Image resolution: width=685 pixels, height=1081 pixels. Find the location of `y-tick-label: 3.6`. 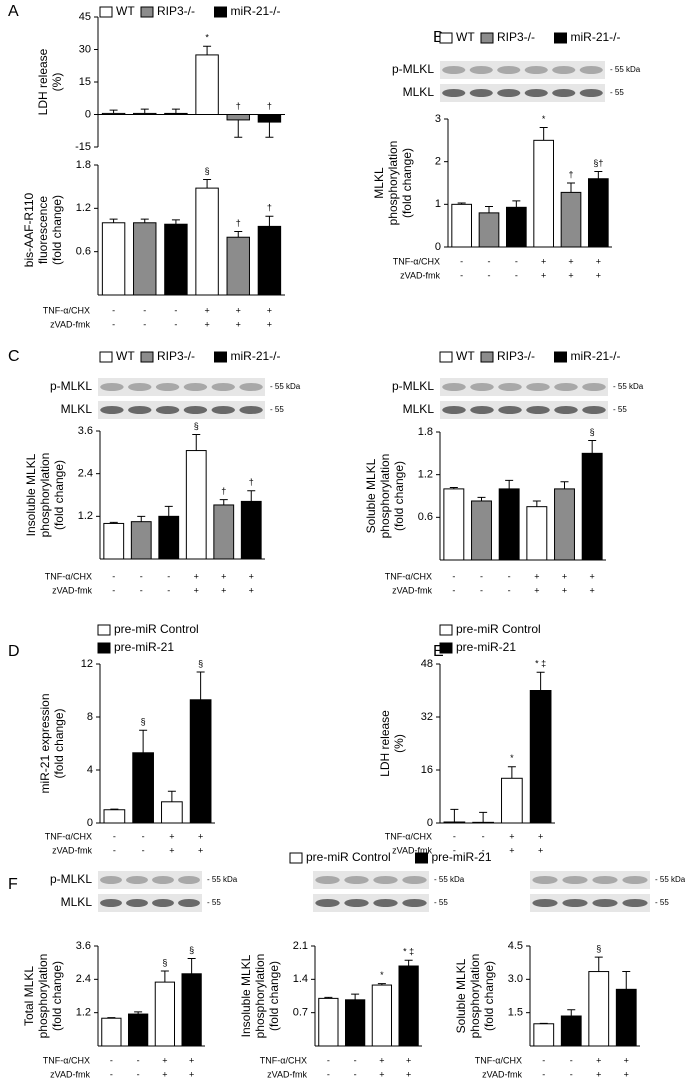

y-tick-label: 3.6 is located at coordinates (83, 946).